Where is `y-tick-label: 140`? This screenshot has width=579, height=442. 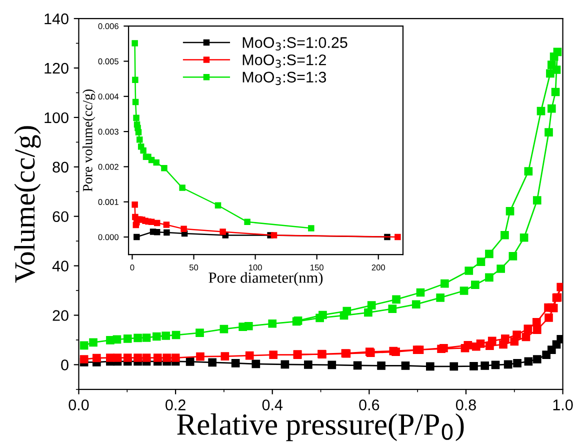 y-tick-label: 140 is located at coordinates (56, 18).